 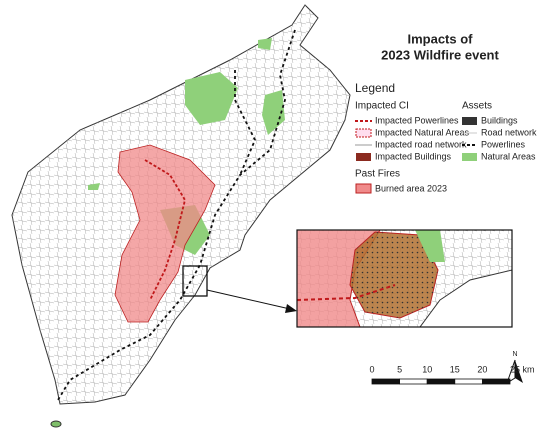 What do you see at coordinates (411, 188) in the screenshot?
I see `legend-label: Burned area 2023` at bounding box center [411, 188].